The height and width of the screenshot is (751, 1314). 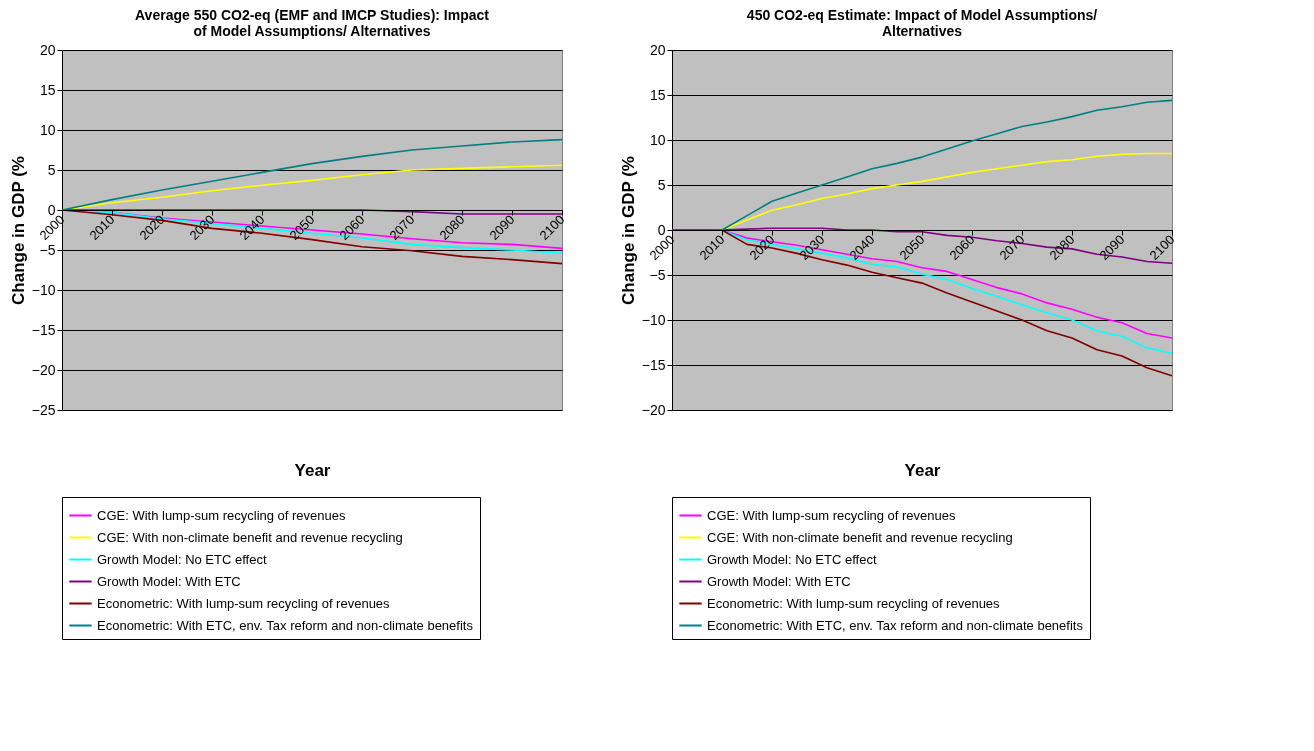 What do you see at coordinates (312, 23) in the screenshot?
I see `chart-title: Average 550 CO2-eq (EMF and IMCP Studies): Impact of Model Assumptions/ Alternatives` at bounding box center [312, 23].